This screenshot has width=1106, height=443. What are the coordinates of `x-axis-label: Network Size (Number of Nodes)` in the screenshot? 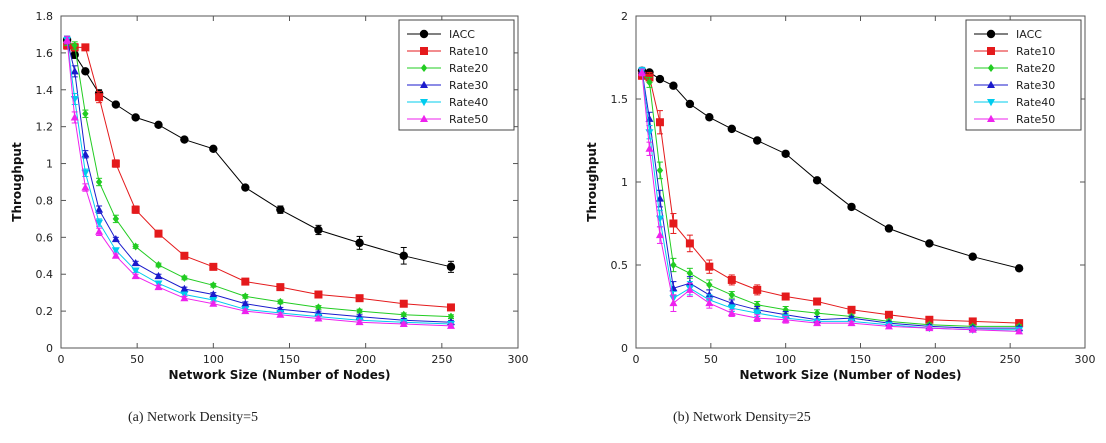 It's located at (850, 375).